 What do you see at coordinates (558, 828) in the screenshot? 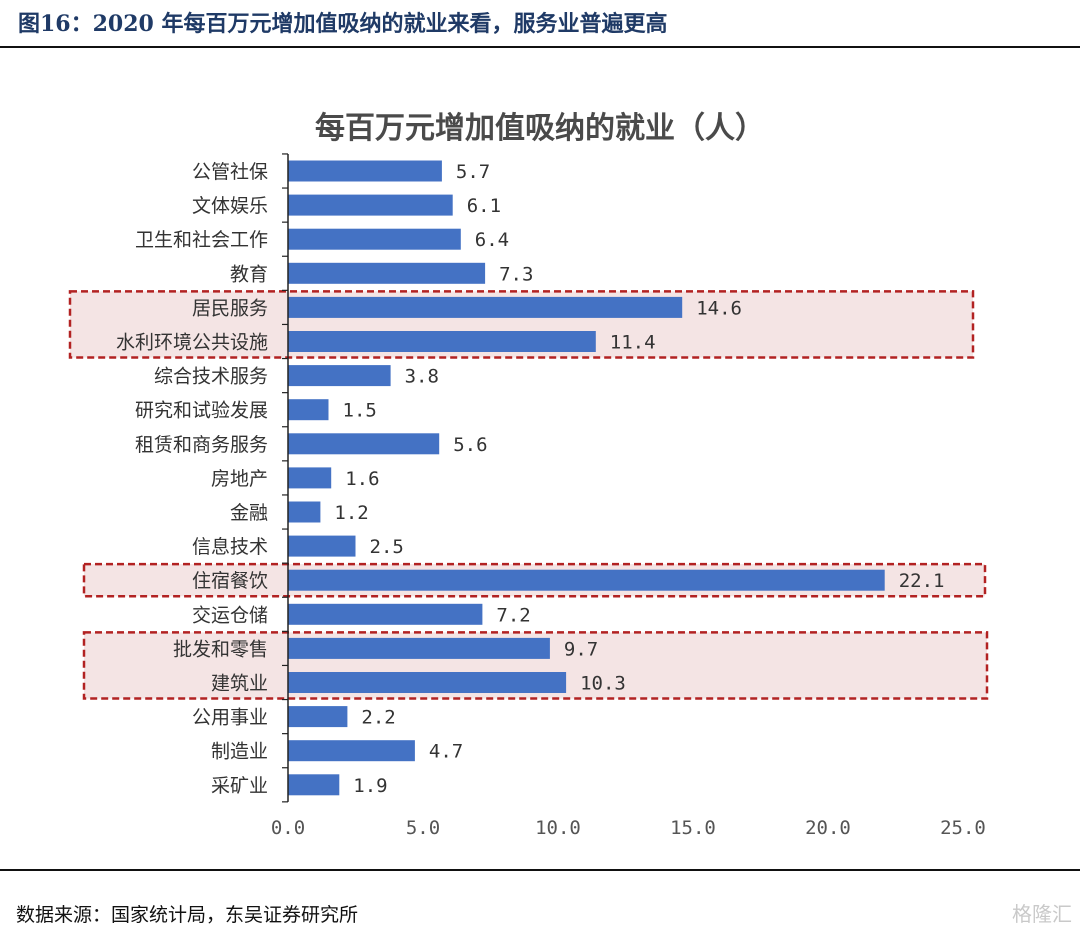
I see `x-tick-label: 10.0` at bounding box center [558, 828].